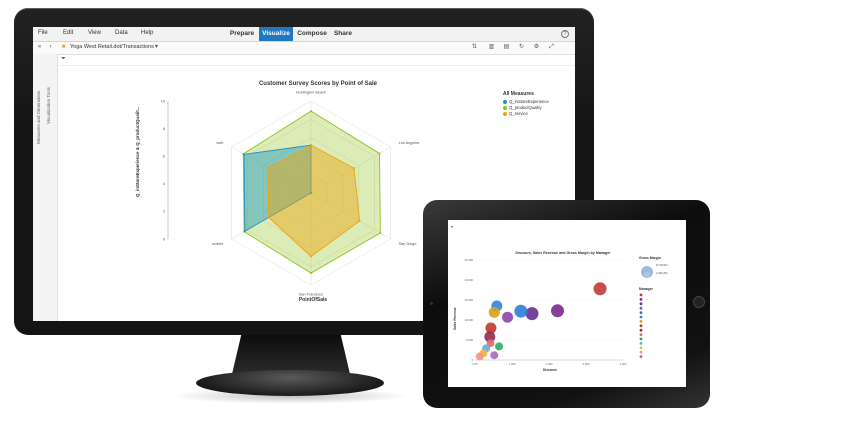 The image size is (862, 445). I want to click on tablet-filter-icon: ▾, so click(452, 226).